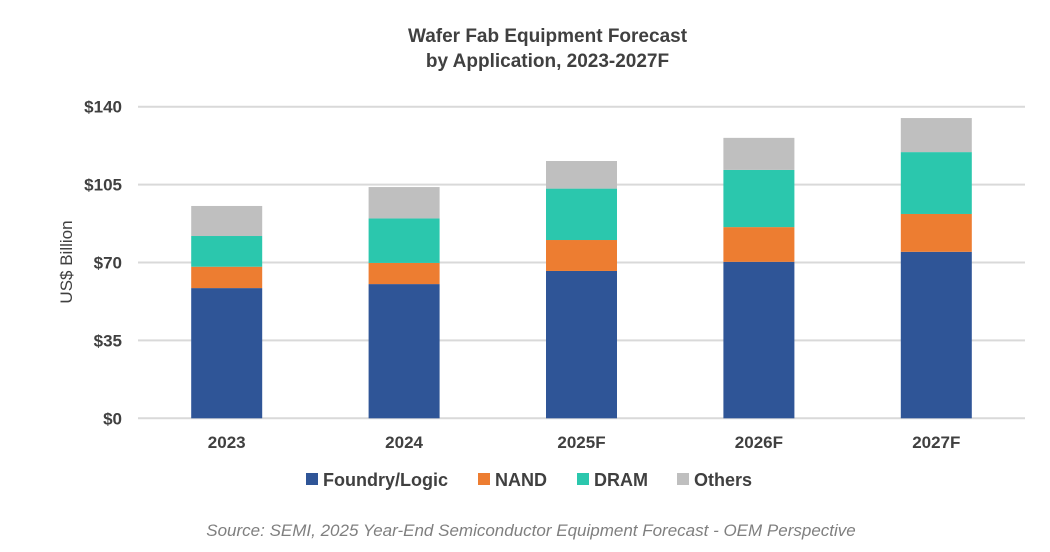  I want to click on legend-label: Foundry/Logic, so click(385, 480).